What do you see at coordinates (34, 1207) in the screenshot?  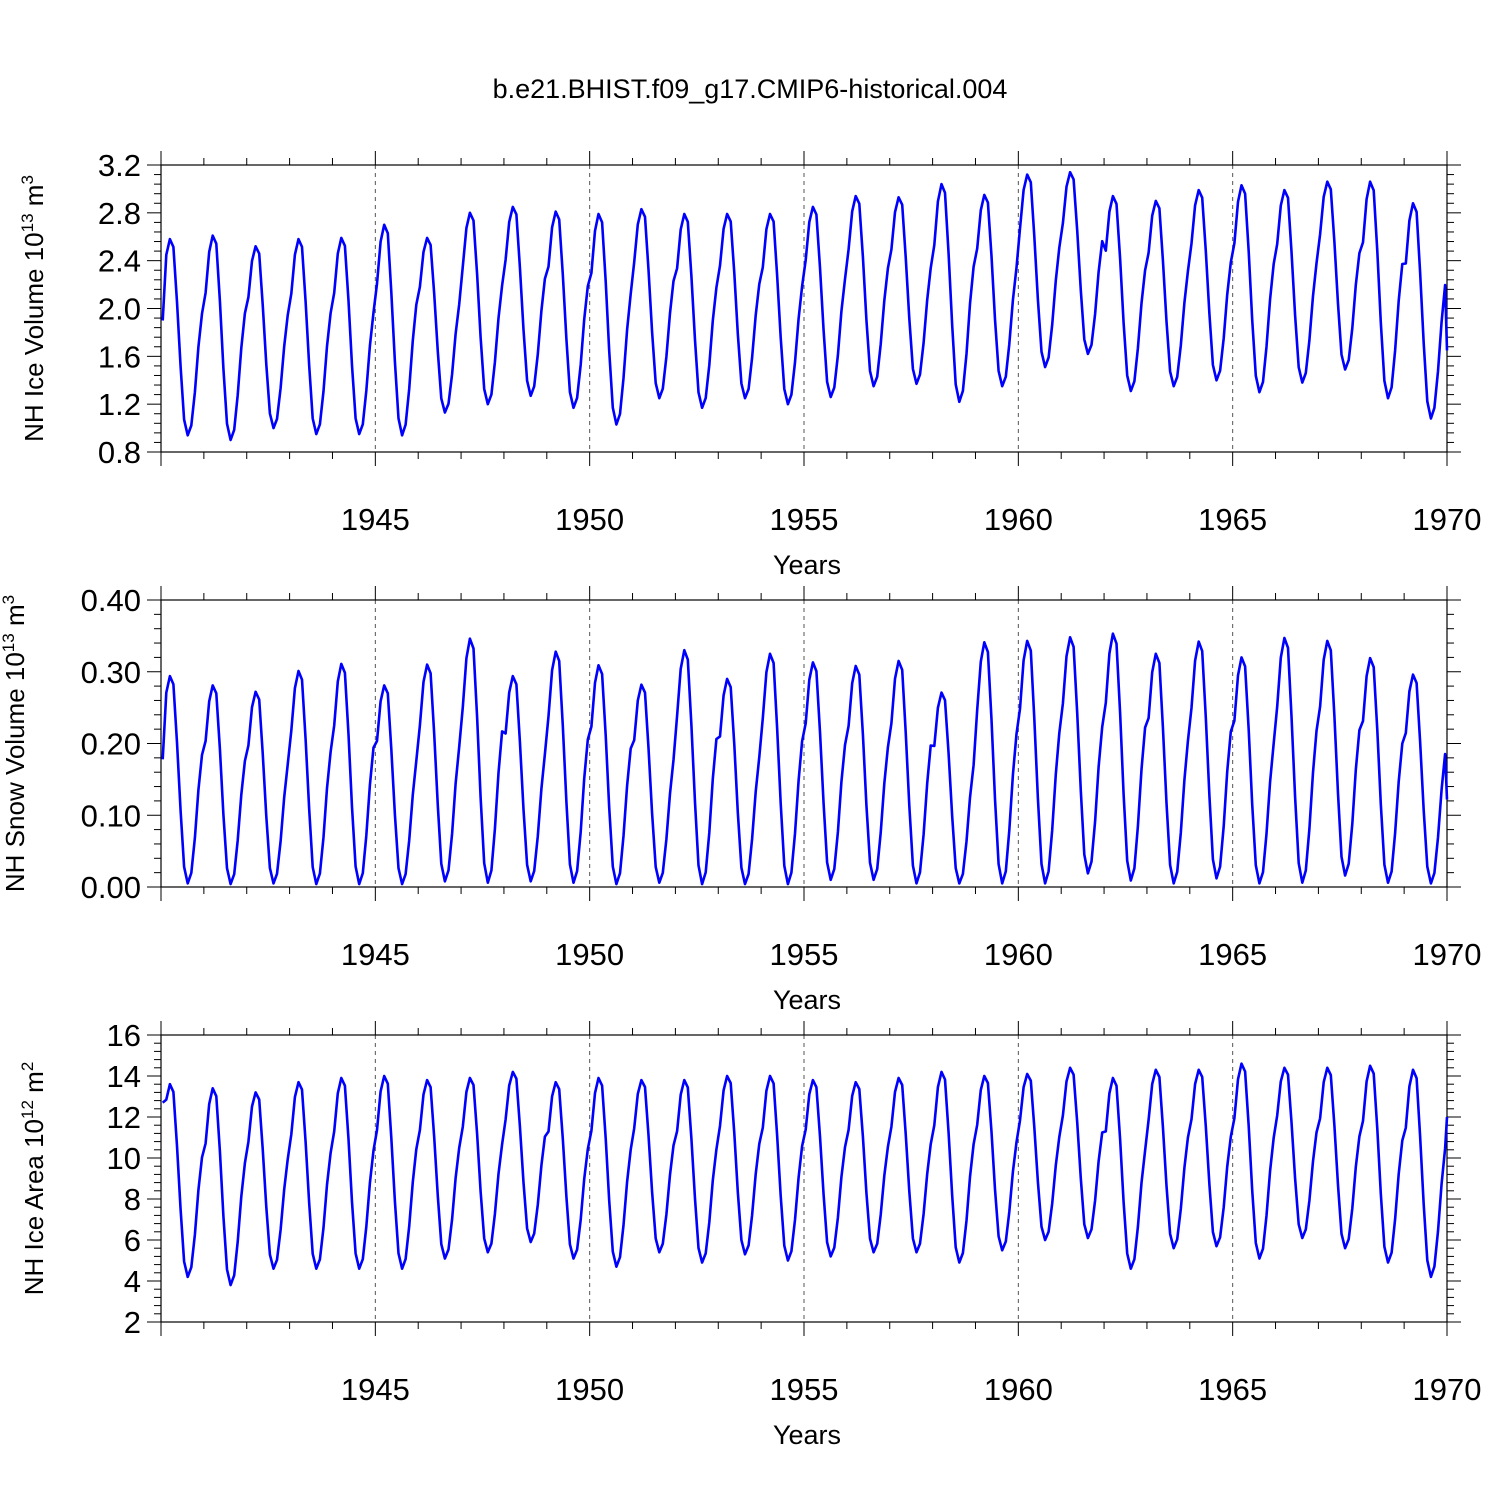 I see `y-axis-title-main: NH Ice Area 10` at bounding box center [34, 1207].